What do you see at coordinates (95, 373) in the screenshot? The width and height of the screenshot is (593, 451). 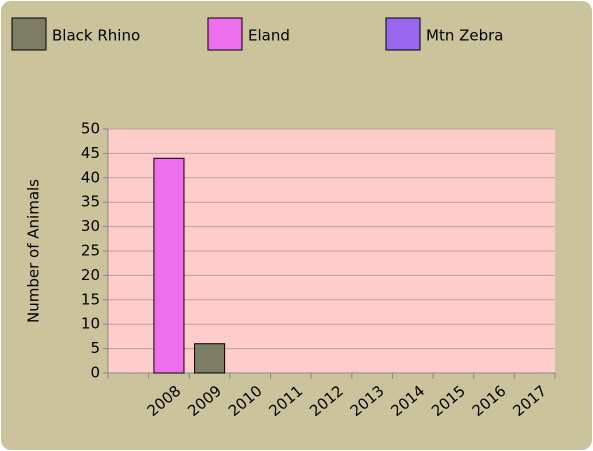 I see `y-tick-label: 0` at bounding box center [95, 373].